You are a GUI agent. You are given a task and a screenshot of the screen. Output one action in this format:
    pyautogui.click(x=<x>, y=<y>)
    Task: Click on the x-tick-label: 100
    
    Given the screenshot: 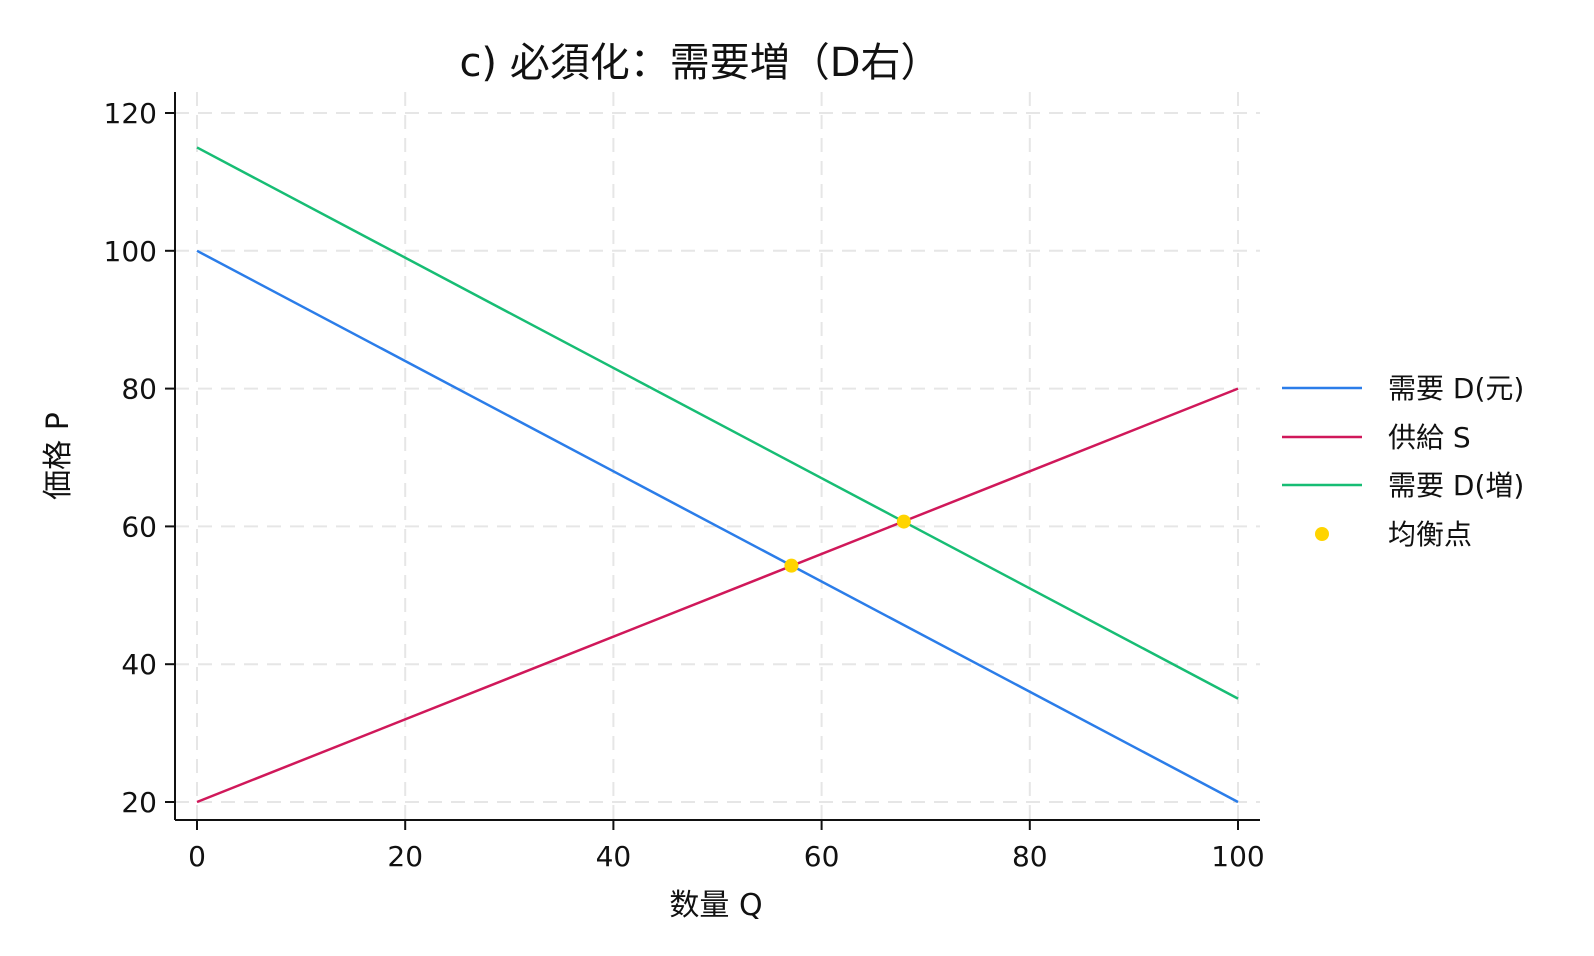 What is the action you would take?
    pyautogui.click(x=1237, y=856)
    